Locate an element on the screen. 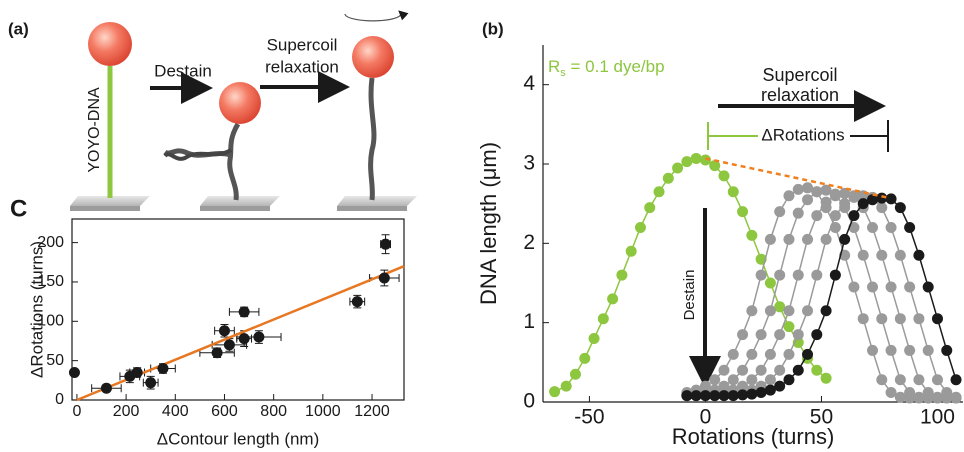 Image resolution: width=964 pixels, height=452 pixels. y-tick-label: 150 is located at coordinates (50, 281).